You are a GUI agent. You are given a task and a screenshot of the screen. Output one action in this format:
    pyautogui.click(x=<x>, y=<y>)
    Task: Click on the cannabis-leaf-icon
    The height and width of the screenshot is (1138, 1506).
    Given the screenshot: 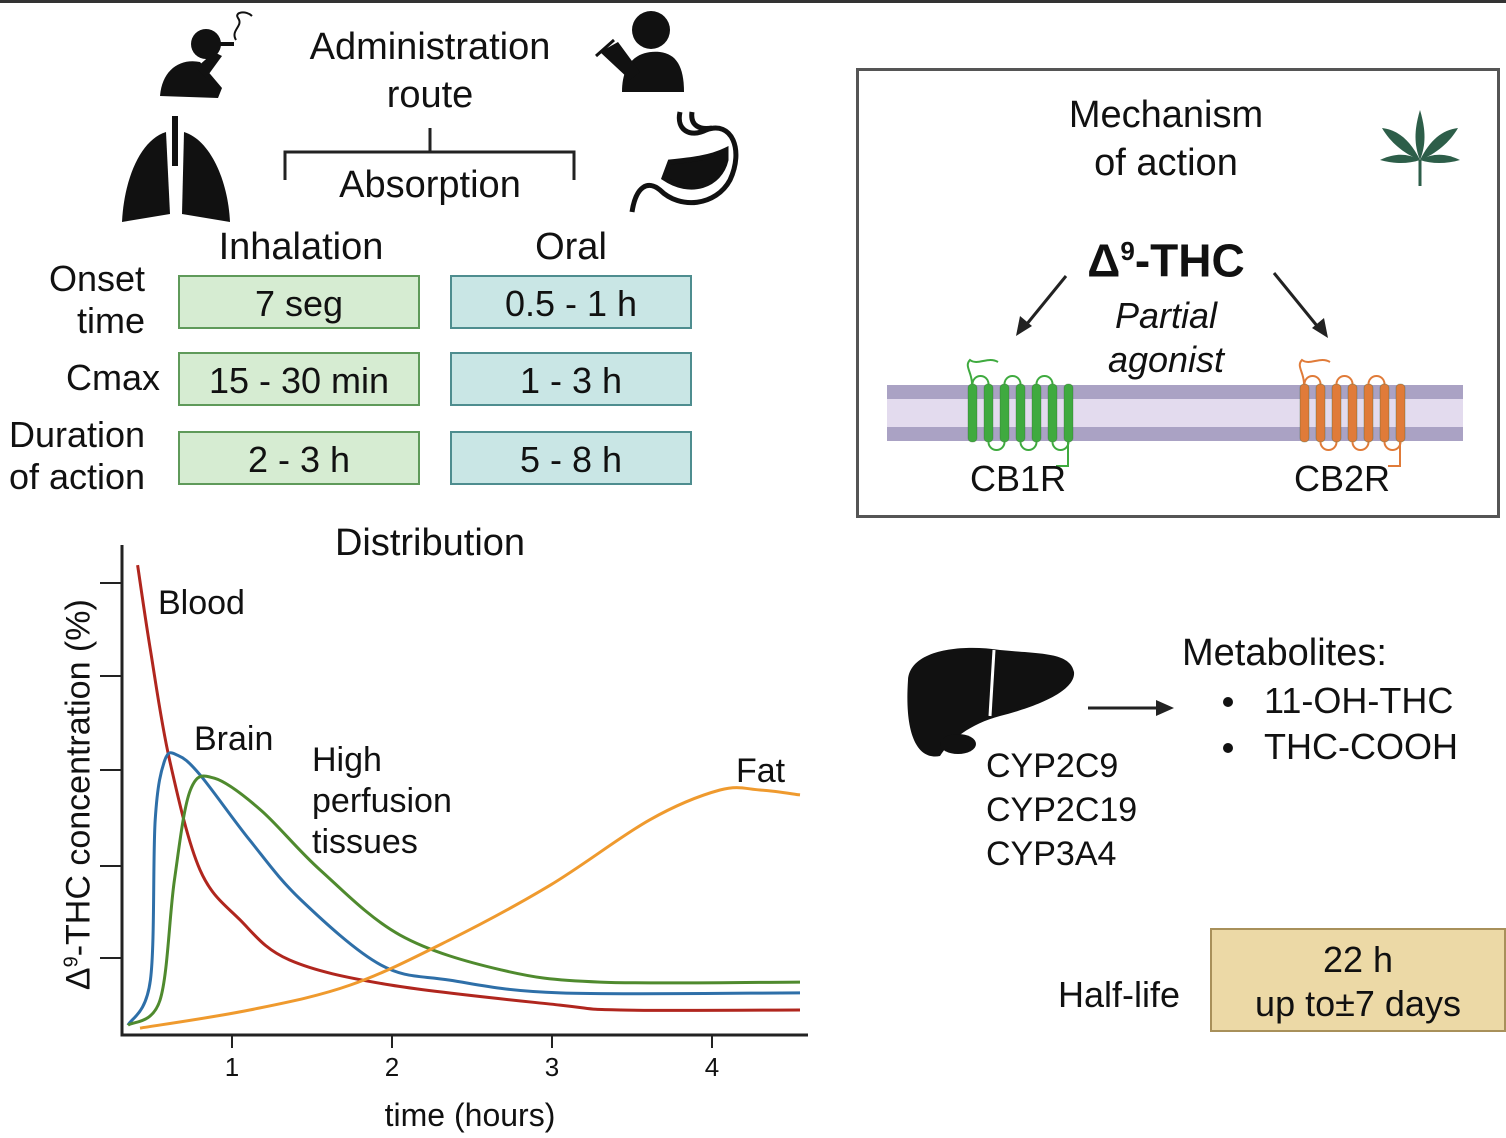 What is the action you would take?
    pyautogui.click(x=1420, y=148)
    